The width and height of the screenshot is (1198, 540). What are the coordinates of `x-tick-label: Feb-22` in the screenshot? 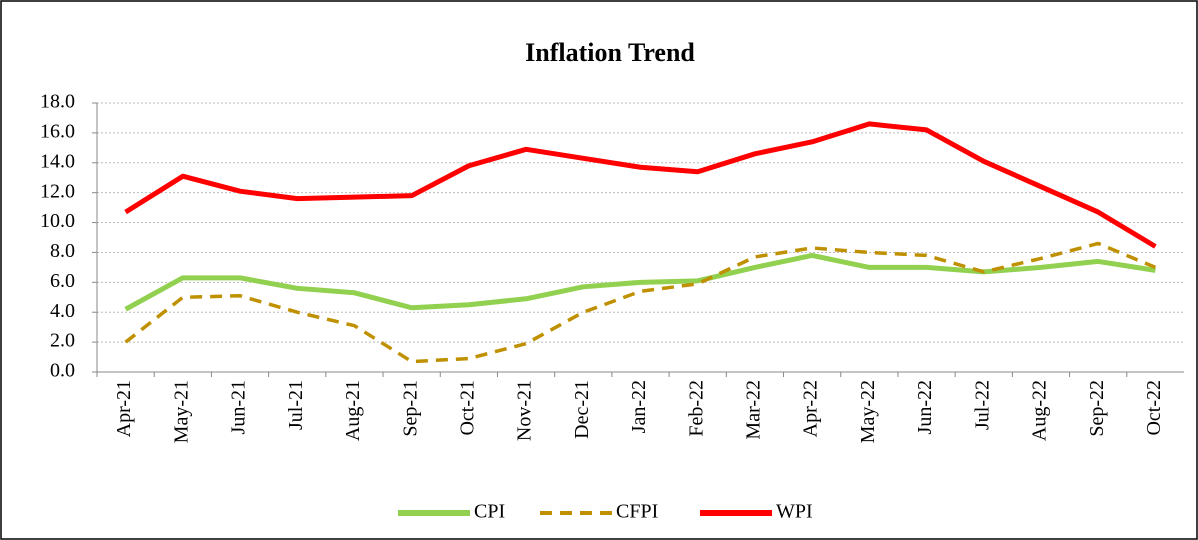 It's located at (696, 408).